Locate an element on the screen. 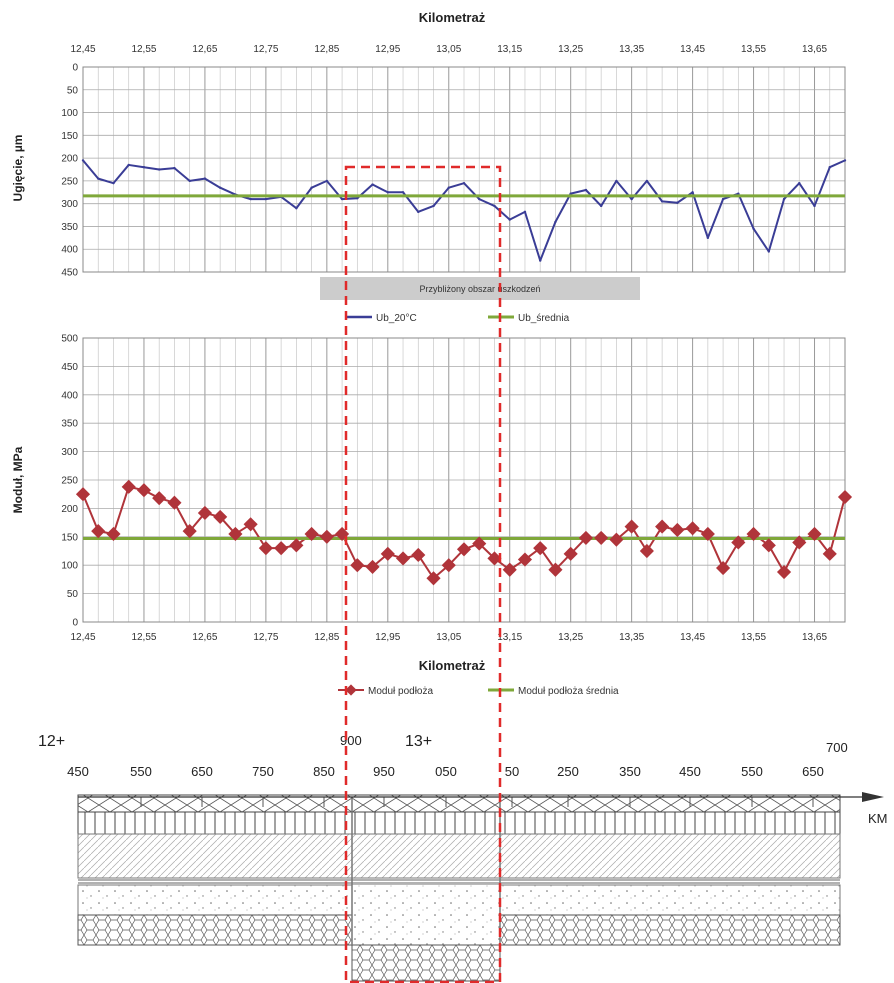  top-x-tick: 12,55 is located at coordinates (143, 49).